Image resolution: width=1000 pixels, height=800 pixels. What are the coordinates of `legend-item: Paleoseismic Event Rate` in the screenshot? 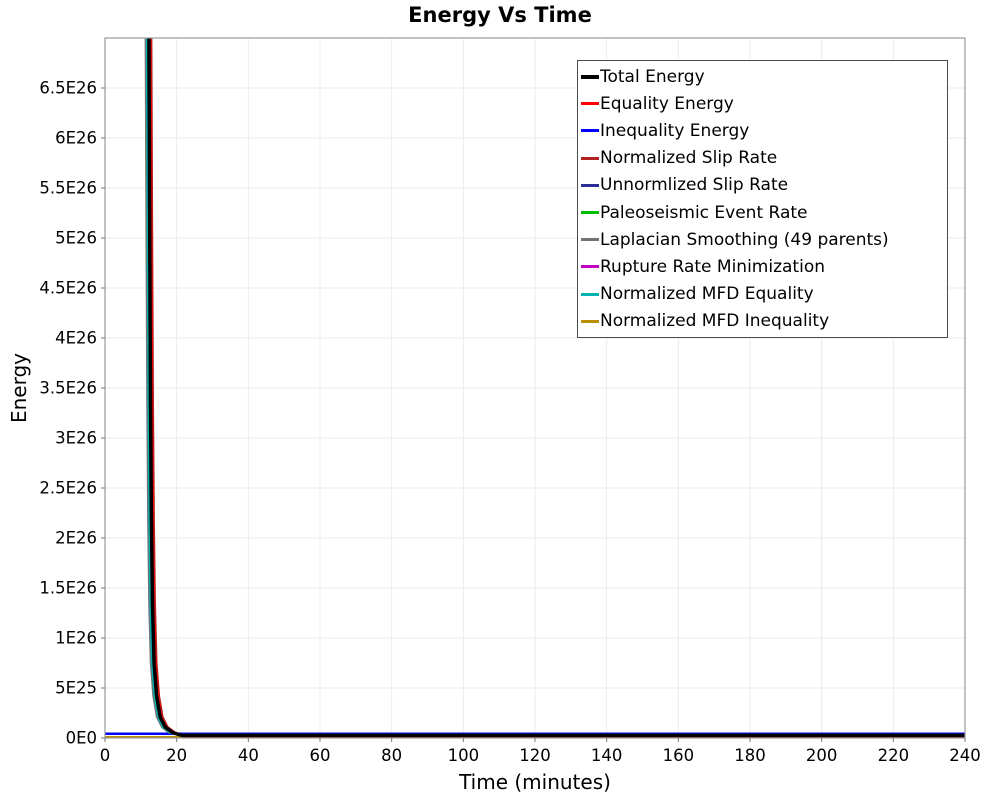 It's located at (762, 212).